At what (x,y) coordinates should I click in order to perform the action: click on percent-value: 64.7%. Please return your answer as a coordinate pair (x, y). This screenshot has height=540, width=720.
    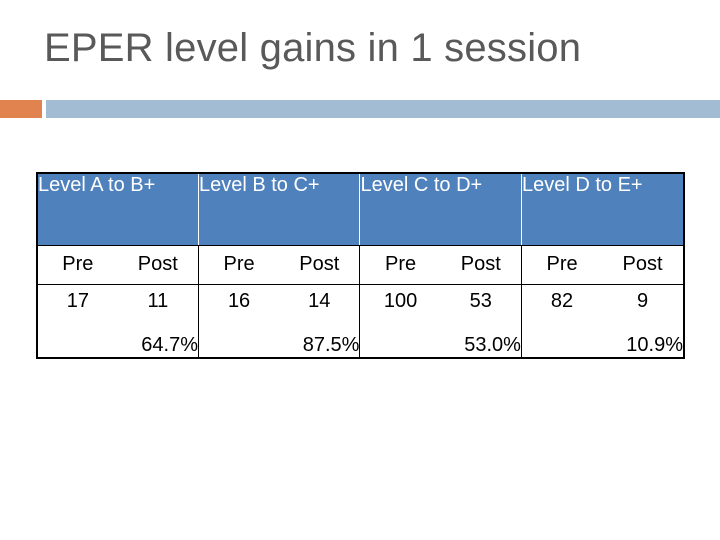
    Looking at the image, I should click on (158, 338).